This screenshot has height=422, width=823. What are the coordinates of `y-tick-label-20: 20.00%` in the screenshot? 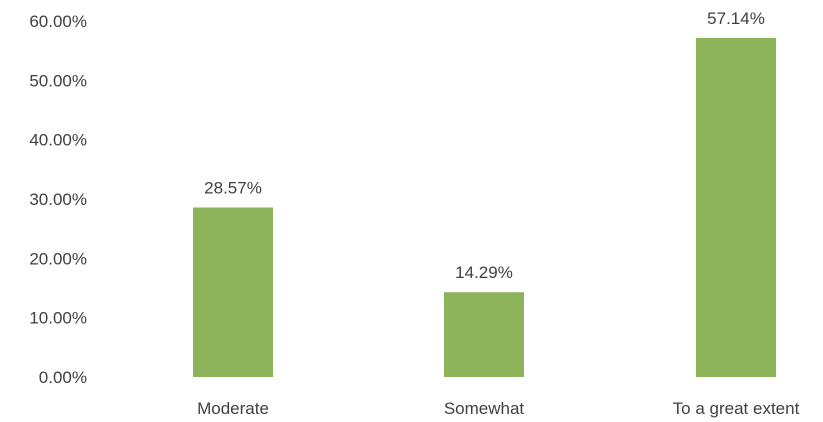 It's located at (58, 258).